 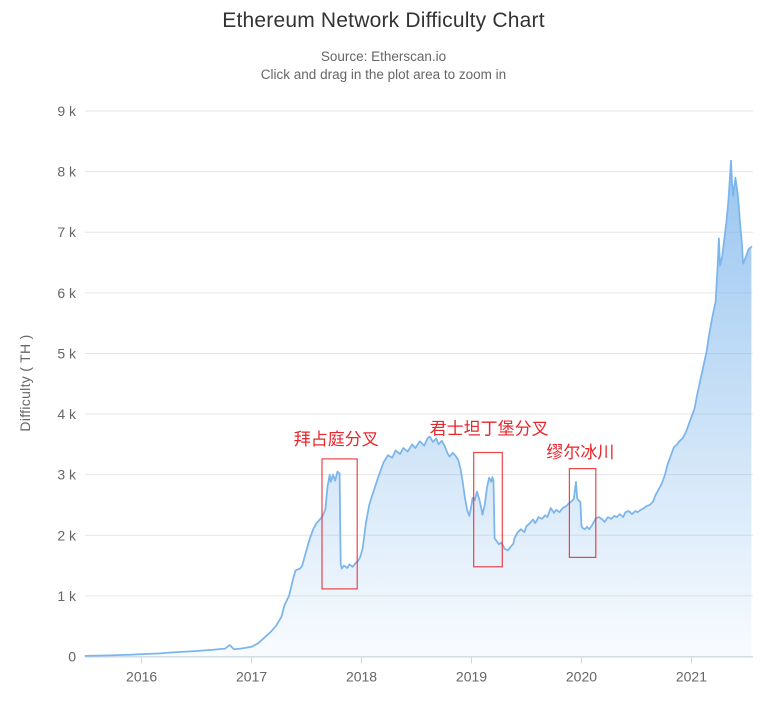 I want to click on x-tick-label-2018: 2018, so click(x=361, y=677).